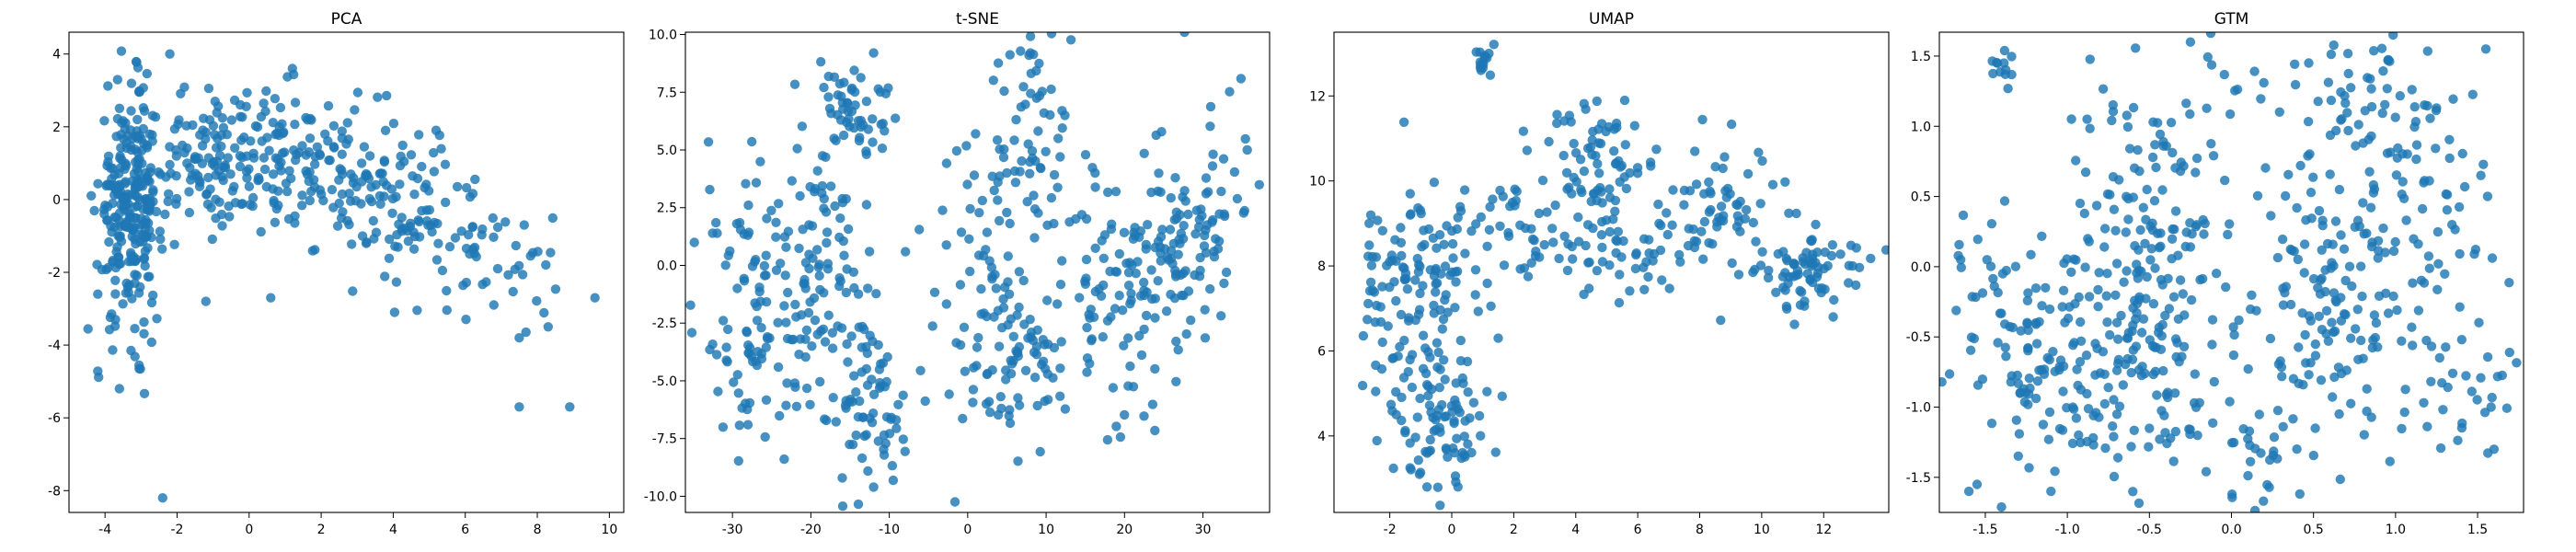  I want to click on tsne-ytick-label-3: -2.5, so click(664, 323).